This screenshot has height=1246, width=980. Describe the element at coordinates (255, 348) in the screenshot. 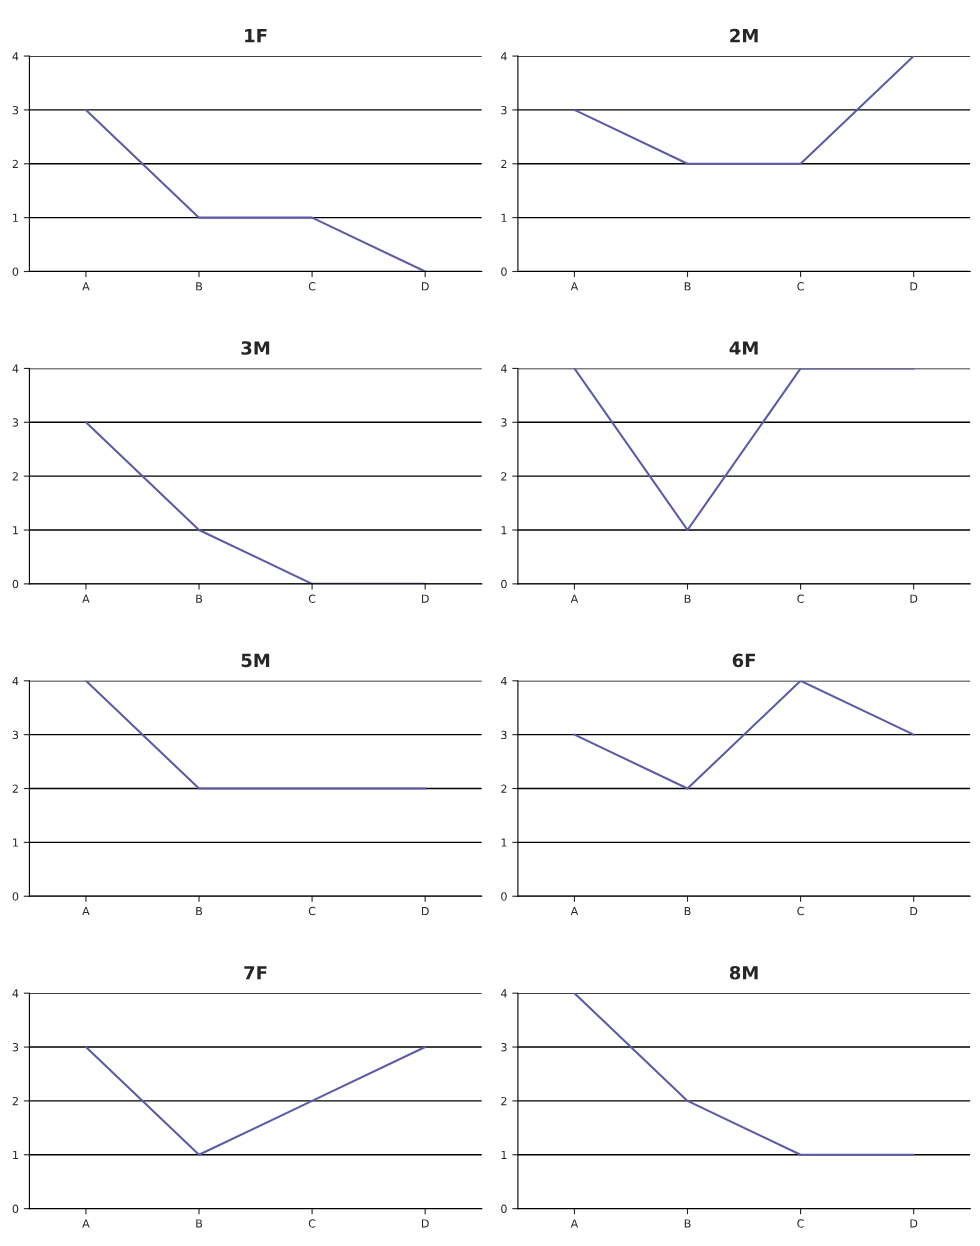

I see `chart-title: 3M` at that location.